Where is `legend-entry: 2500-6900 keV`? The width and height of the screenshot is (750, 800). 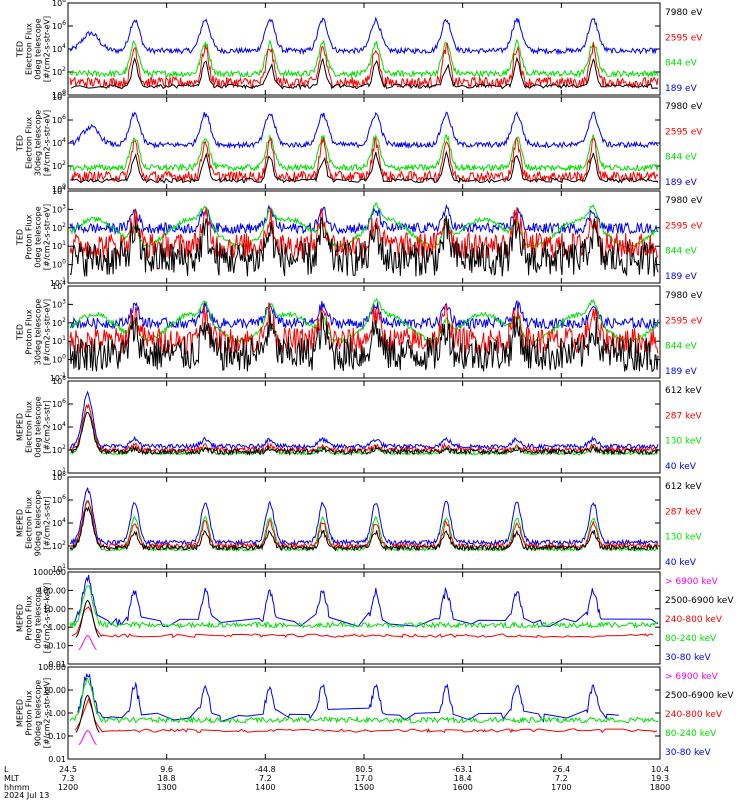 legend-entry: 2500-6900 keV is located at coordinates (699, 601).